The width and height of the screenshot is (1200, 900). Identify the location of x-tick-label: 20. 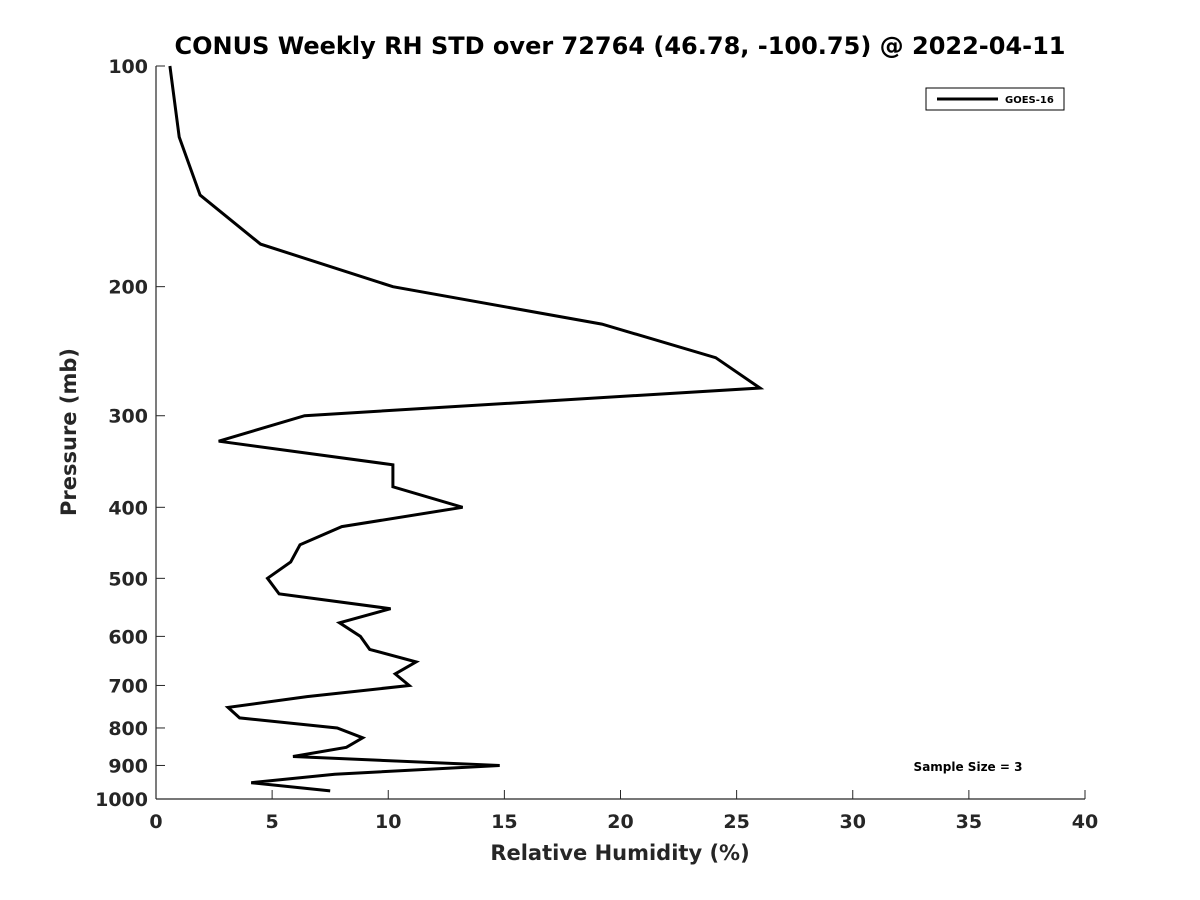
(620, 822).